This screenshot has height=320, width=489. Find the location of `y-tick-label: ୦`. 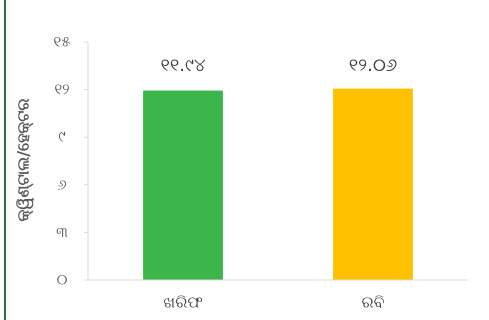

y-tick-label: ୦ is located at coordinates (62, 280).